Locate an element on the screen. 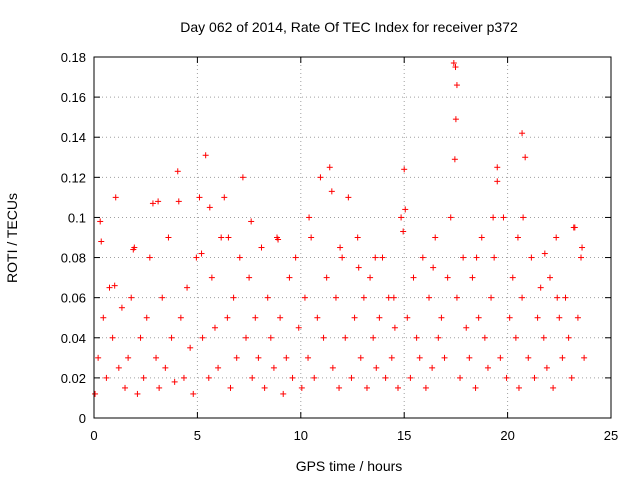  x-axis-label: GPS time / hours is located at coordinates (349, 466).